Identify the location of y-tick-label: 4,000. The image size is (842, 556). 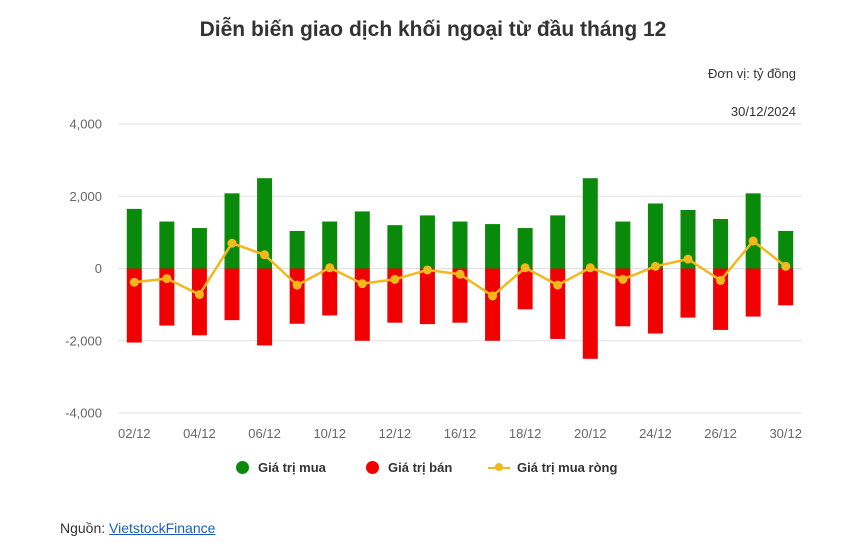
(85, 124).